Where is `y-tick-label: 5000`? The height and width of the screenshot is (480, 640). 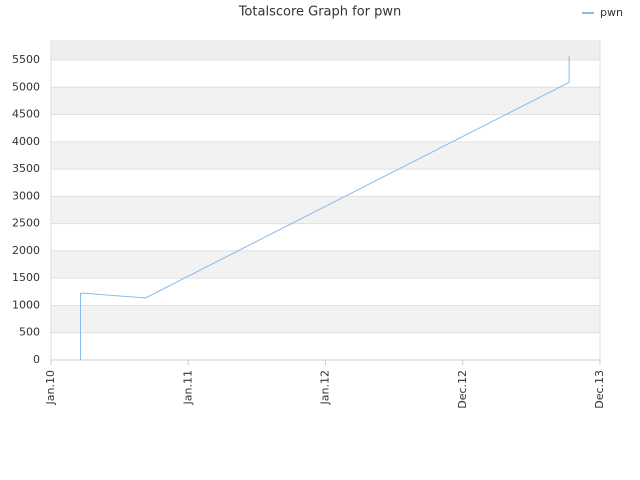 y-tick-label: 5000 is located at coordinates (26, 86).